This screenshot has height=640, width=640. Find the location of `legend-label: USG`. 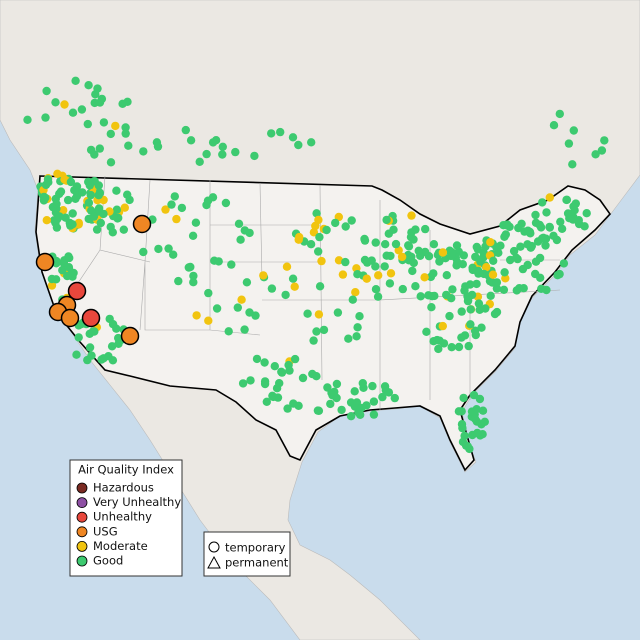

legend-label: USG is located at coordinates (105, 531).